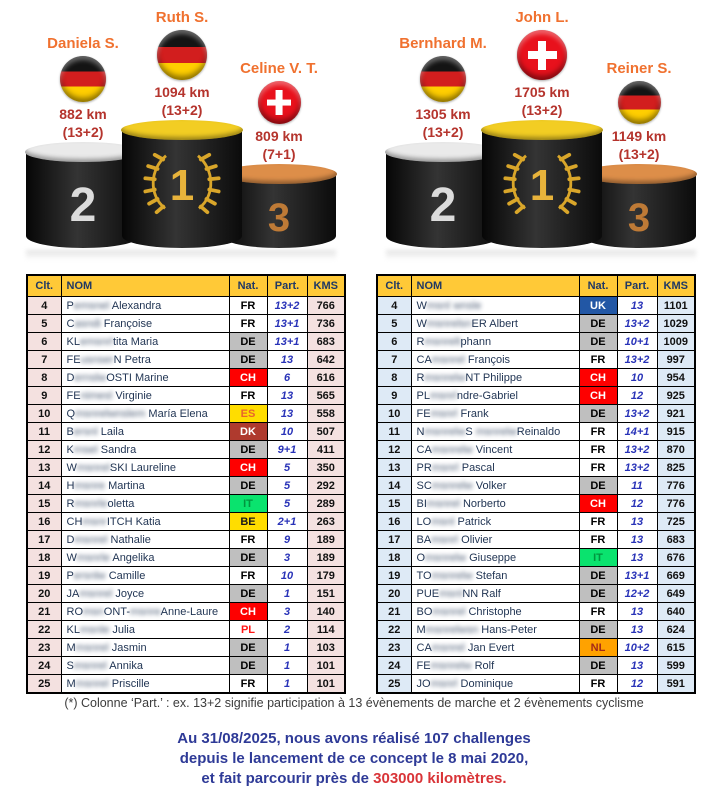 This screenshot has height=792, width=708. What do you see at coordinates (71, 683) in the screenshot?
I see `name-visible-part: M` at bounding box center [71, 683].